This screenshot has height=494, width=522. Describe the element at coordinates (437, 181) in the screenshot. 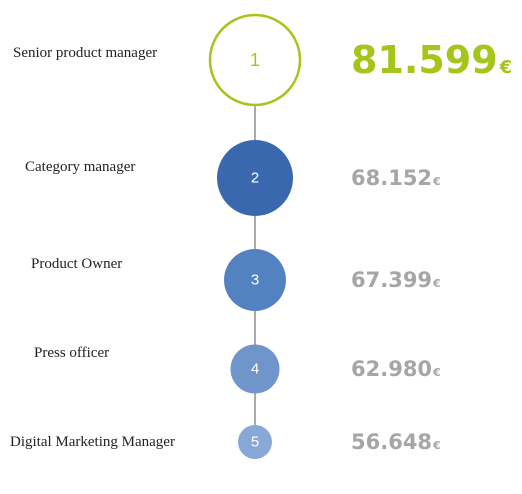

I see `currency-symbol-2: €` at that location.